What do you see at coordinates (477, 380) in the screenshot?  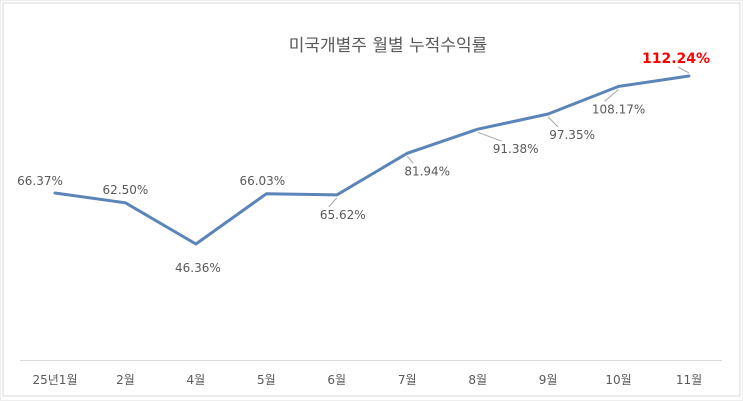 I see `x-tick-label: 8월` at bounding box center [477, 380].